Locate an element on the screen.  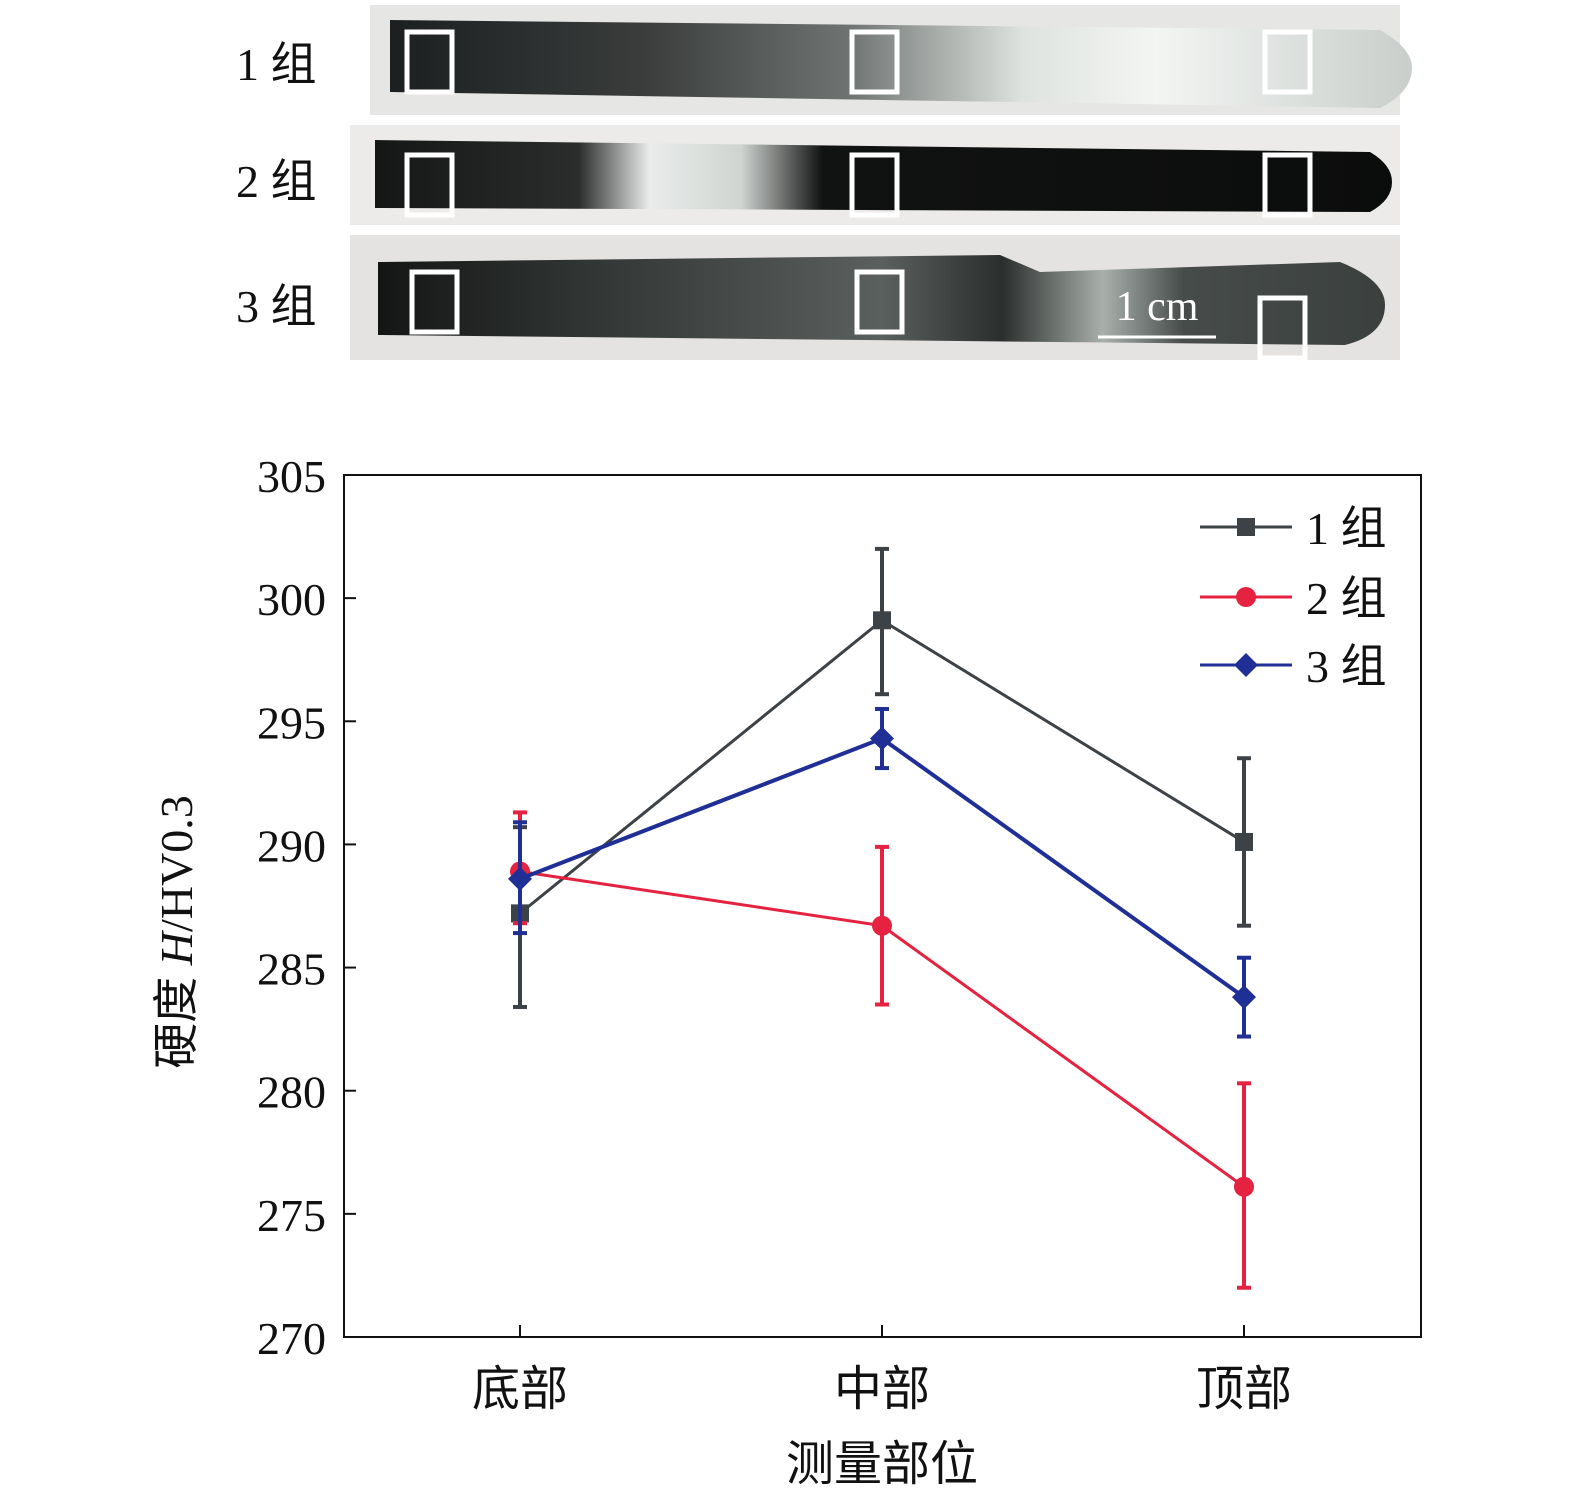
x-axis: 底部 中部 顶部 is located at coordinates (882, 1370).